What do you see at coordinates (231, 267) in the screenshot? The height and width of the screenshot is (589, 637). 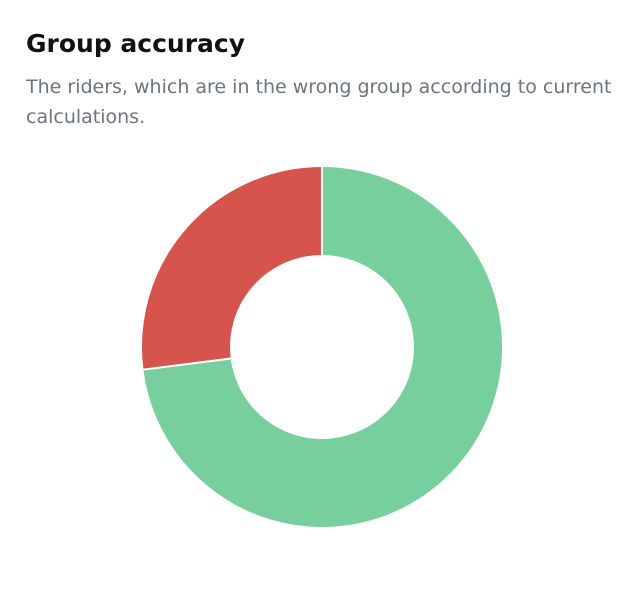 I see `donut-segment` at bounding box center [231, 267].